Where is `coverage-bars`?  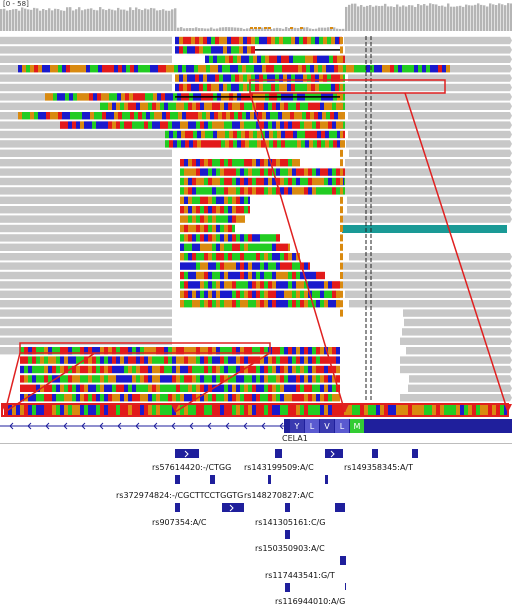
coverage-bars is located at coordinates (256, 17).